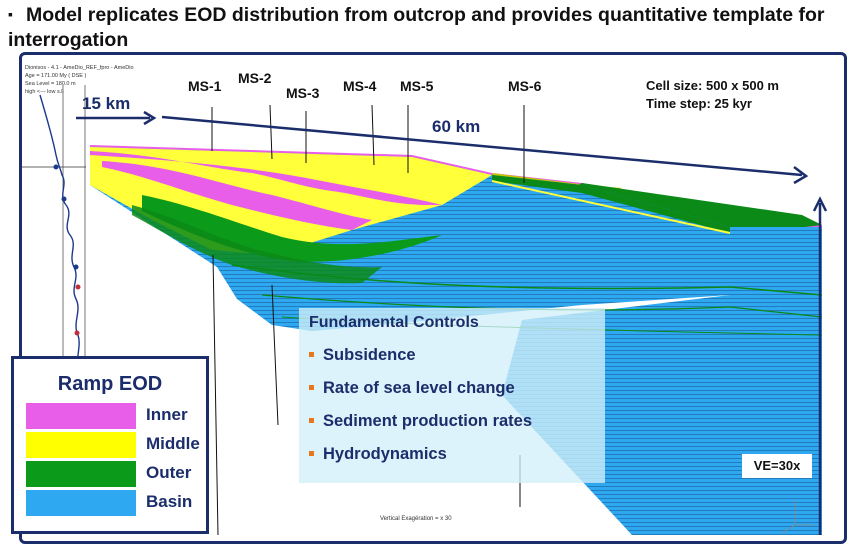  What do you see at coordinates (81, 474) in the screenshot?
I see `legend-swatch-outer` at bounding box center [81, 474].